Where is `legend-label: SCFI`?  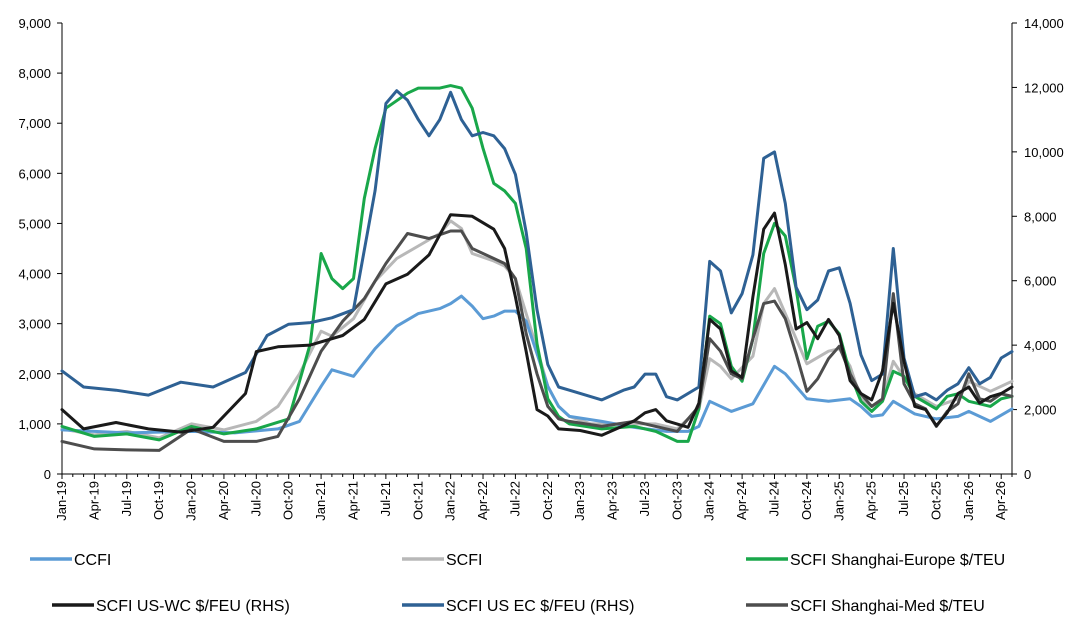 legend-label: SCFI is located at coordinates (464, 560).